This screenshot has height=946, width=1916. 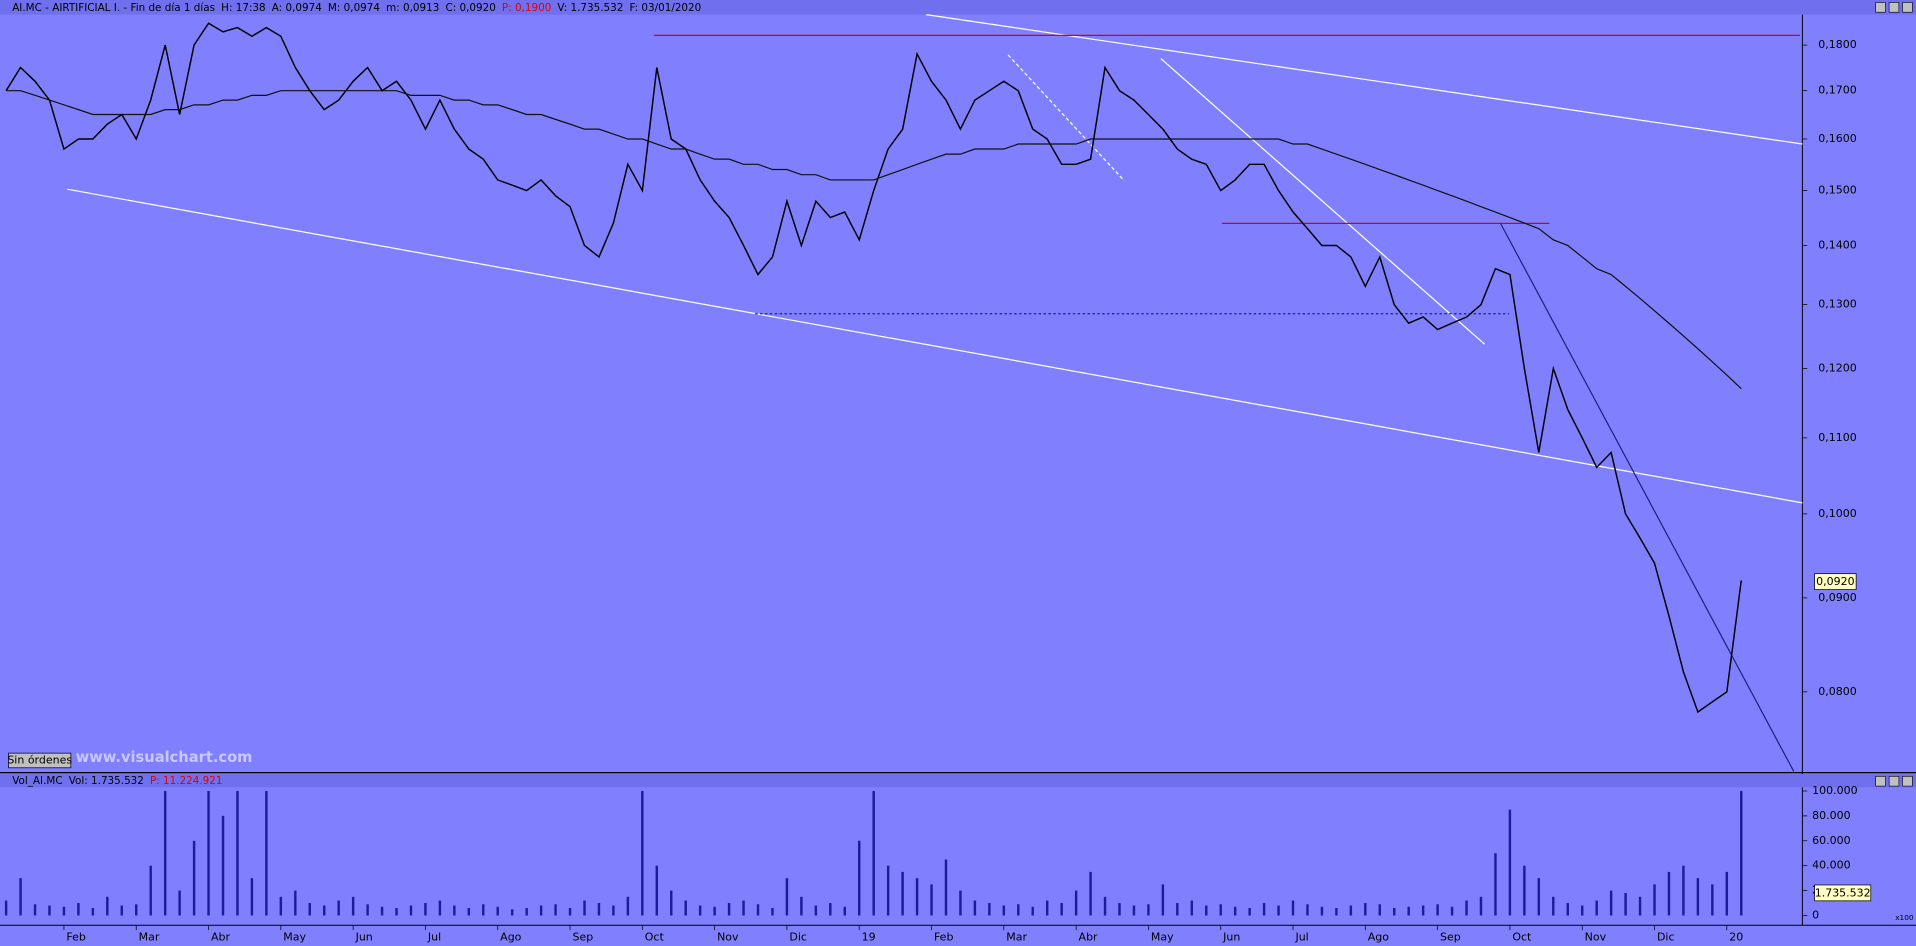 What do you see at coordinates (665, 8) in the screenshot?
I see `header-field: F: 03/01/2020` at bounding box center [665, 8].